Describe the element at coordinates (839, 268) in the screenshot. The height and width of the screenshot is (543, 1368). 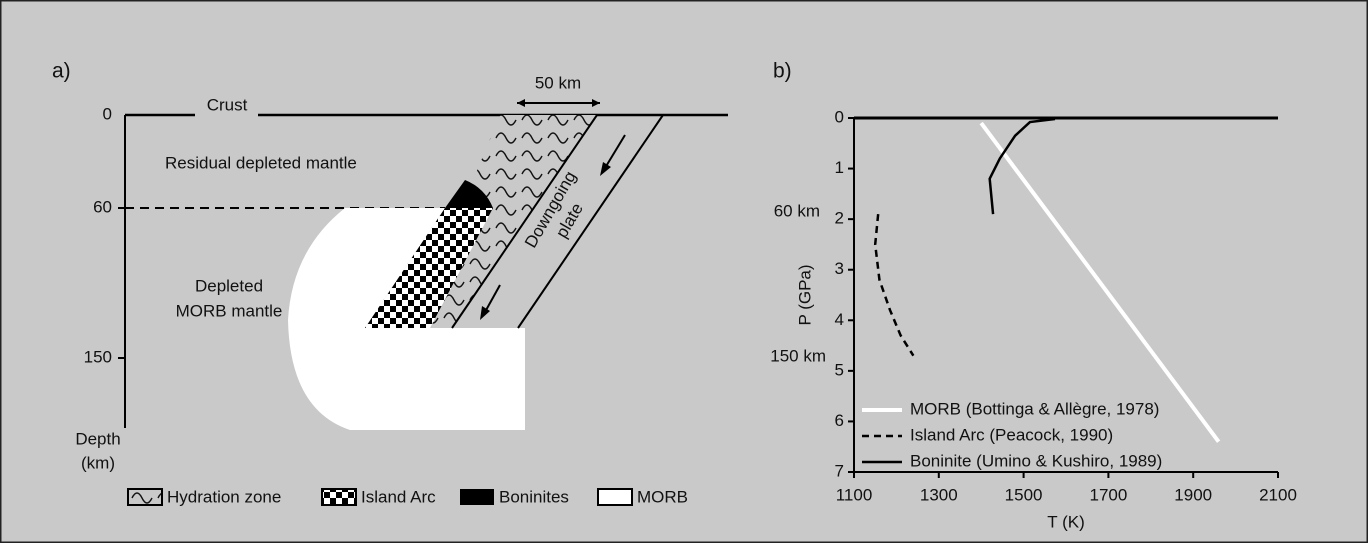
I see `y-tick-label: 3` at that location.